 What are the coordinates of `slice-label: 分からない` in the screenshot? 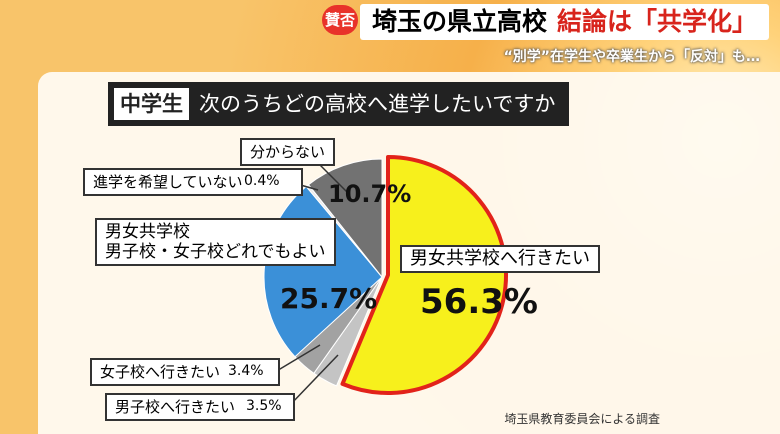 It's located at (288, 152).